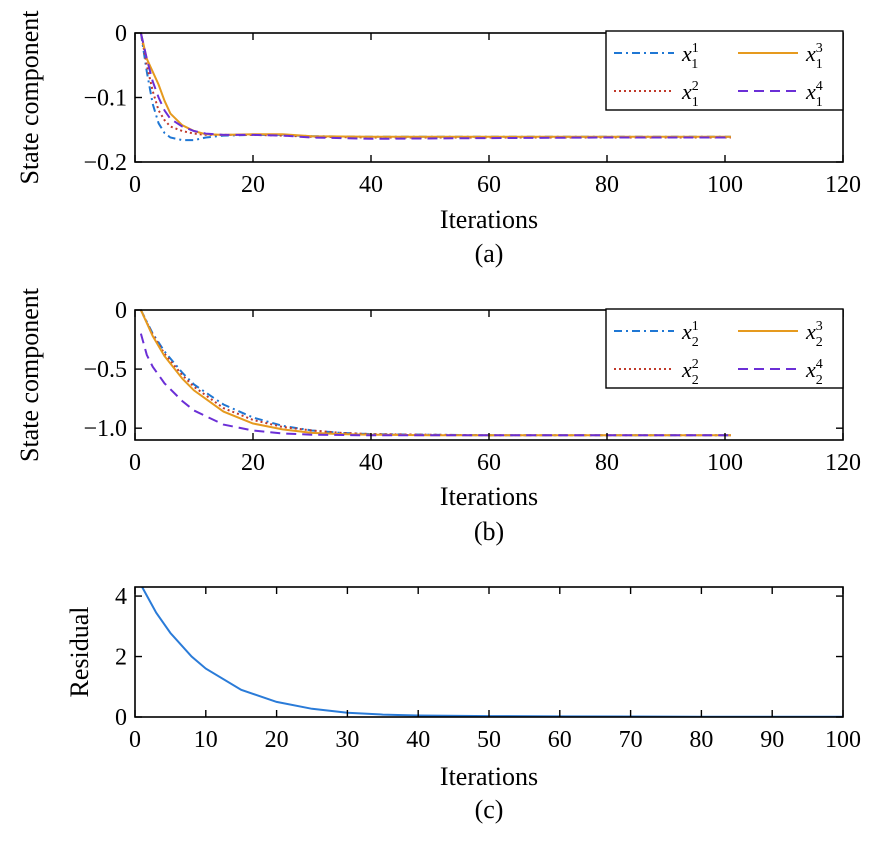  I want to click on legend: x1 1 x3 1 x2 1 x4 1, so click(724, 70).